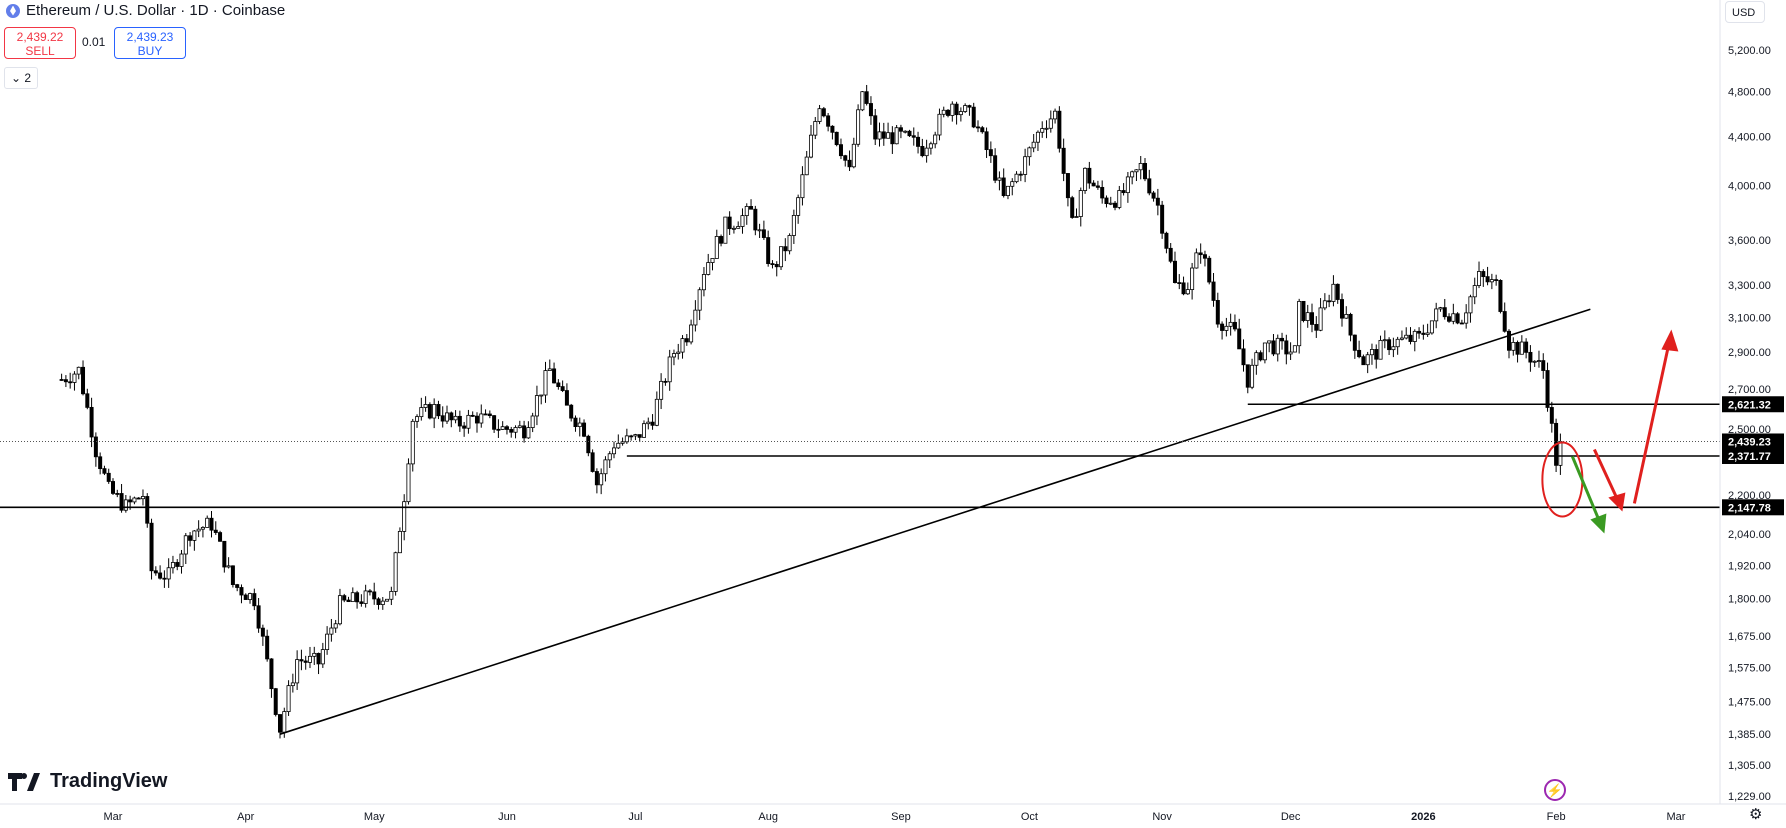  Describe the element at coordinates (1617, 502) in the screenshot. I see `red-arrow-down-head` at that location.